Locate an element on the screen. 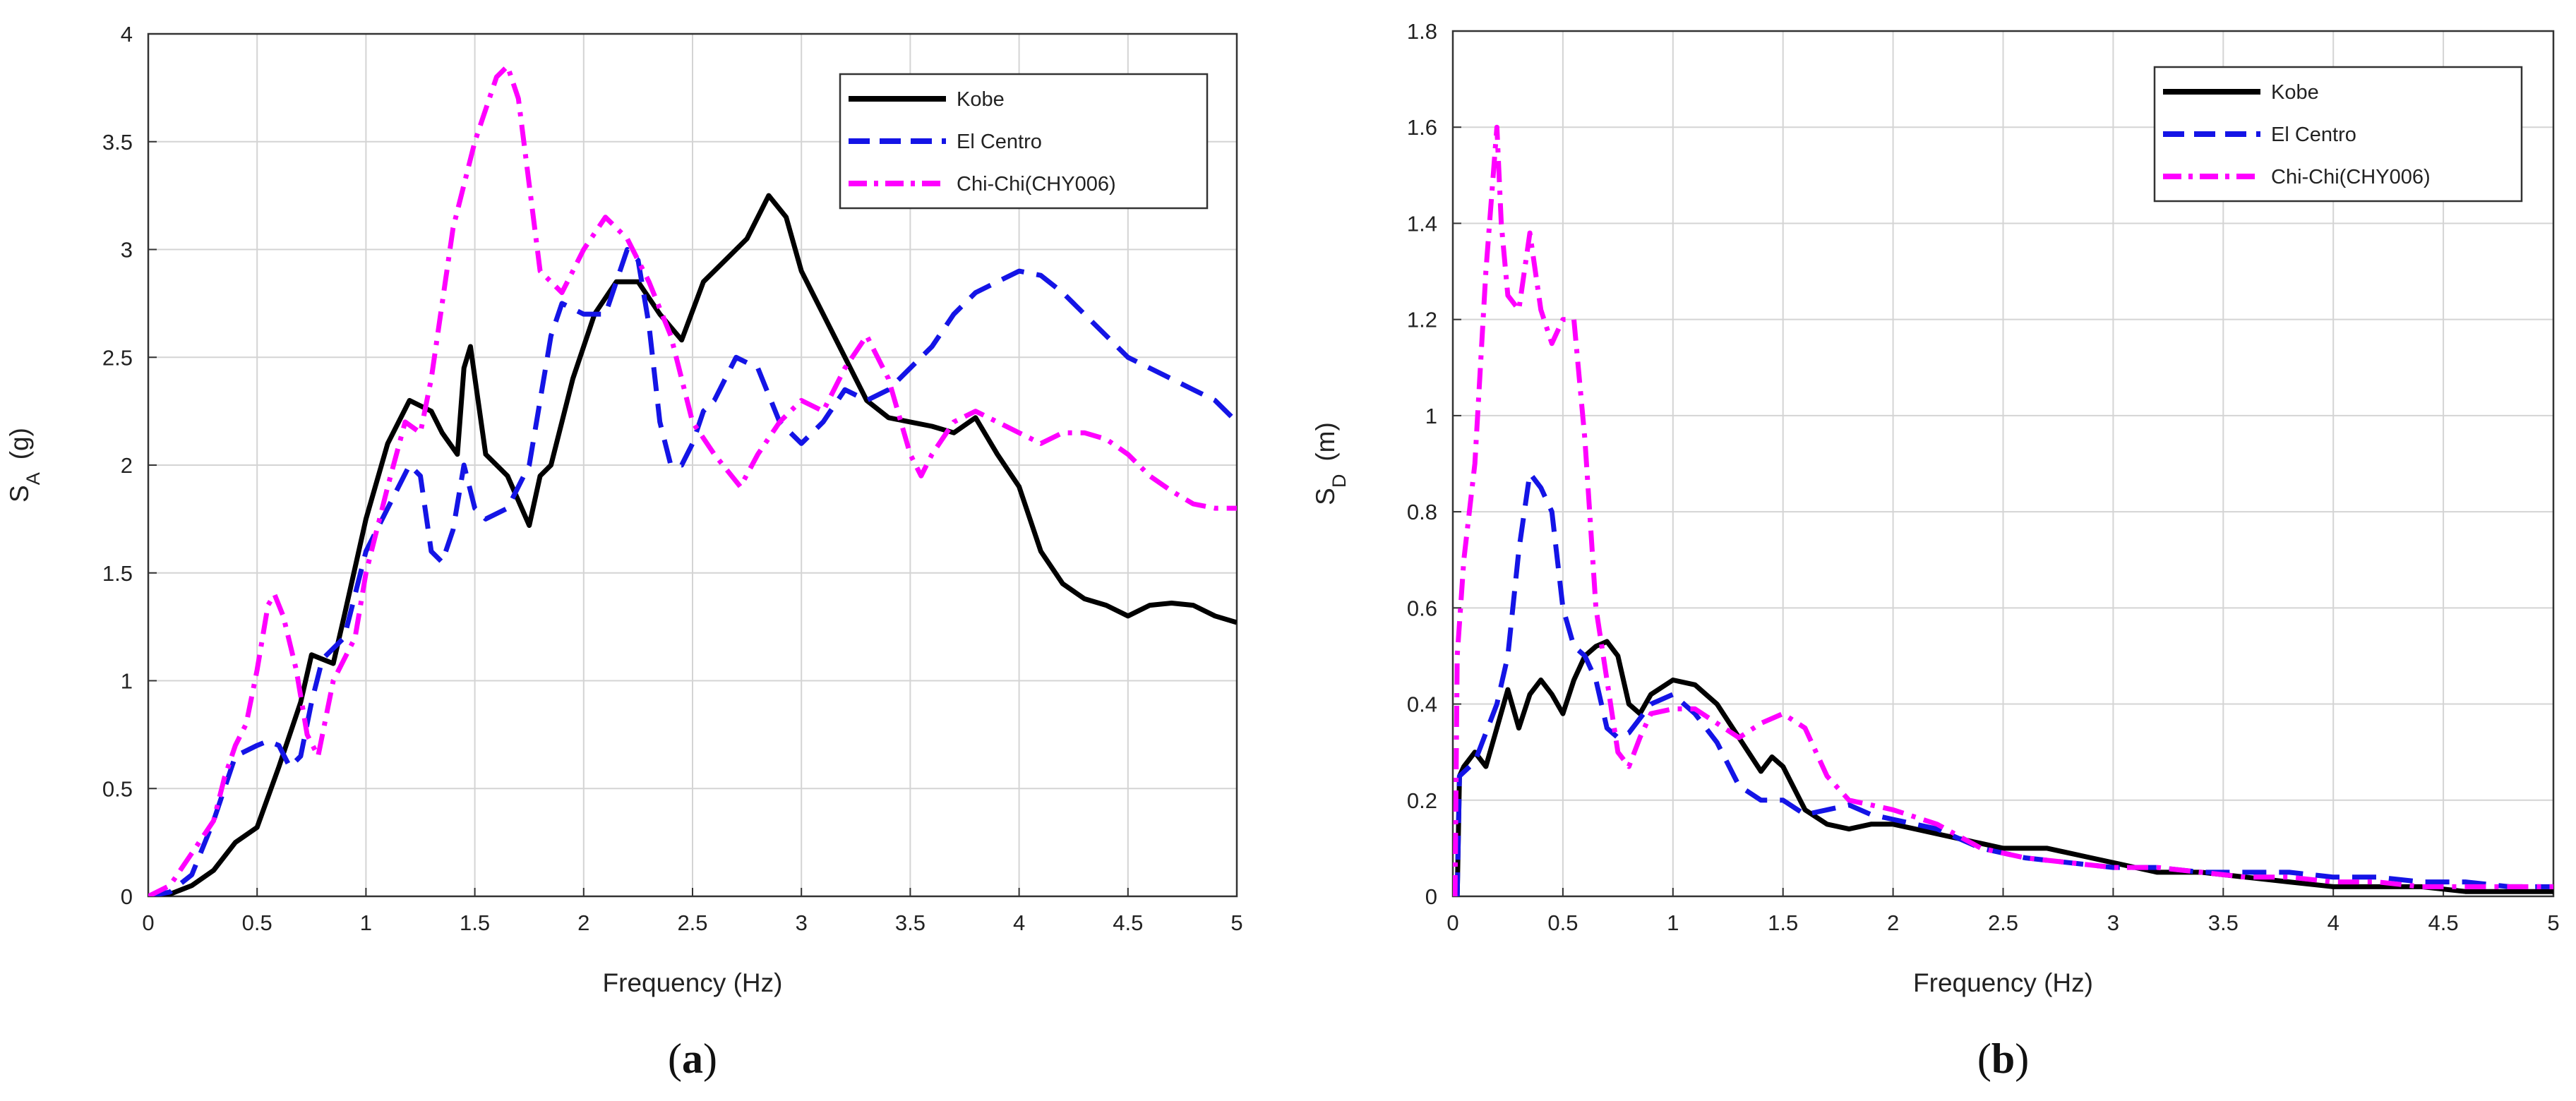  y-tick-label: 1.4 is located at coordinates (1422, 223).